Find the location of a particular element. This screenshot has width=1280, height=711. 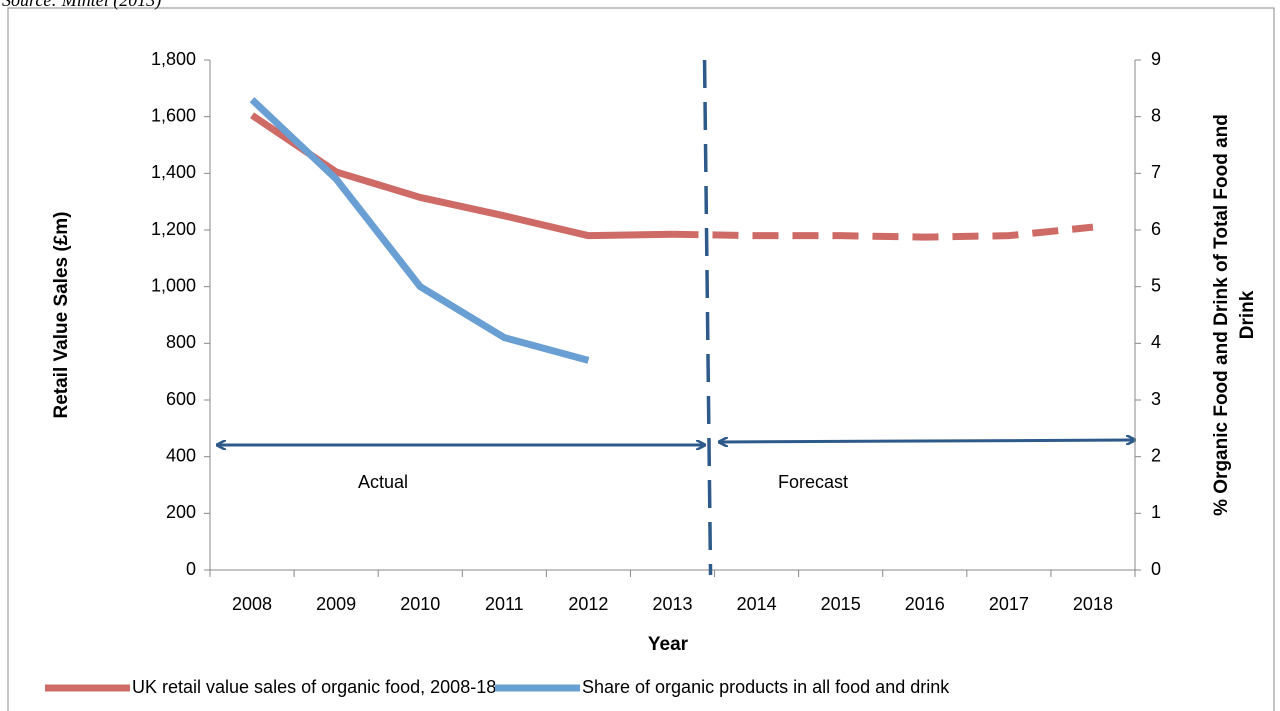

y2-tick-label: 8 is located at coordinates (1156, 115).